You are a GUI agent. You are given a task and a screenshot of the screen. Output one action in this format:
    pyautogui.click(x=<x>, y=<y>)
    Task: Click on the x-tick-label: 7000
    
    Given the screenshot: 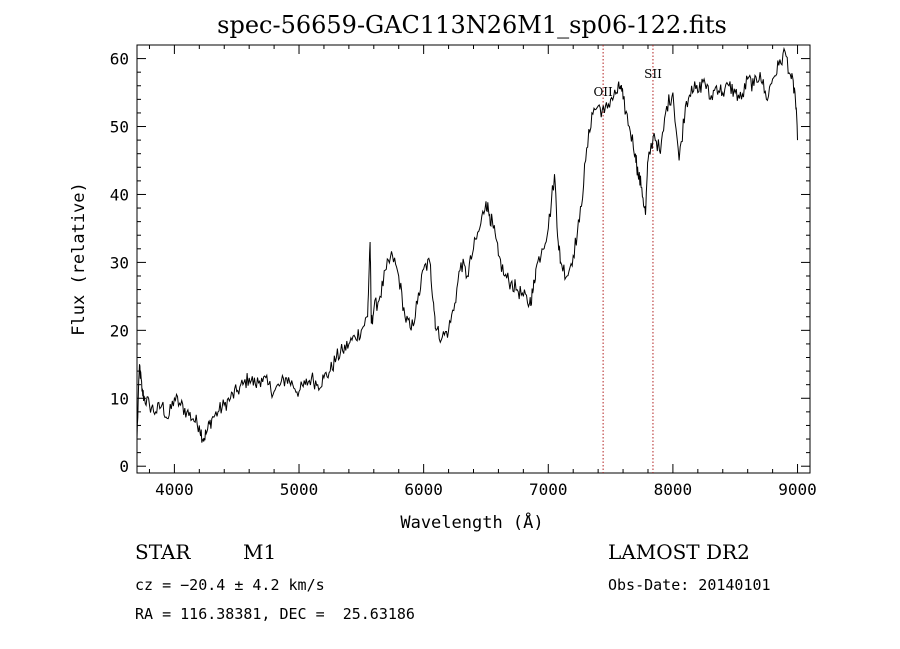 What is the action you would take?
    pyautogui.click(x=548, y=489)
    